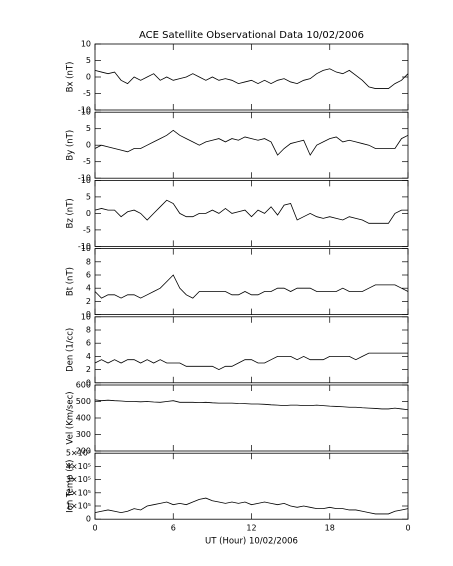  What do you see at coordinates (251, 542) in the screenshot?
I see `x-axis-label: UT (Hour) 10/02/2006` at bounding box center [251, 542].